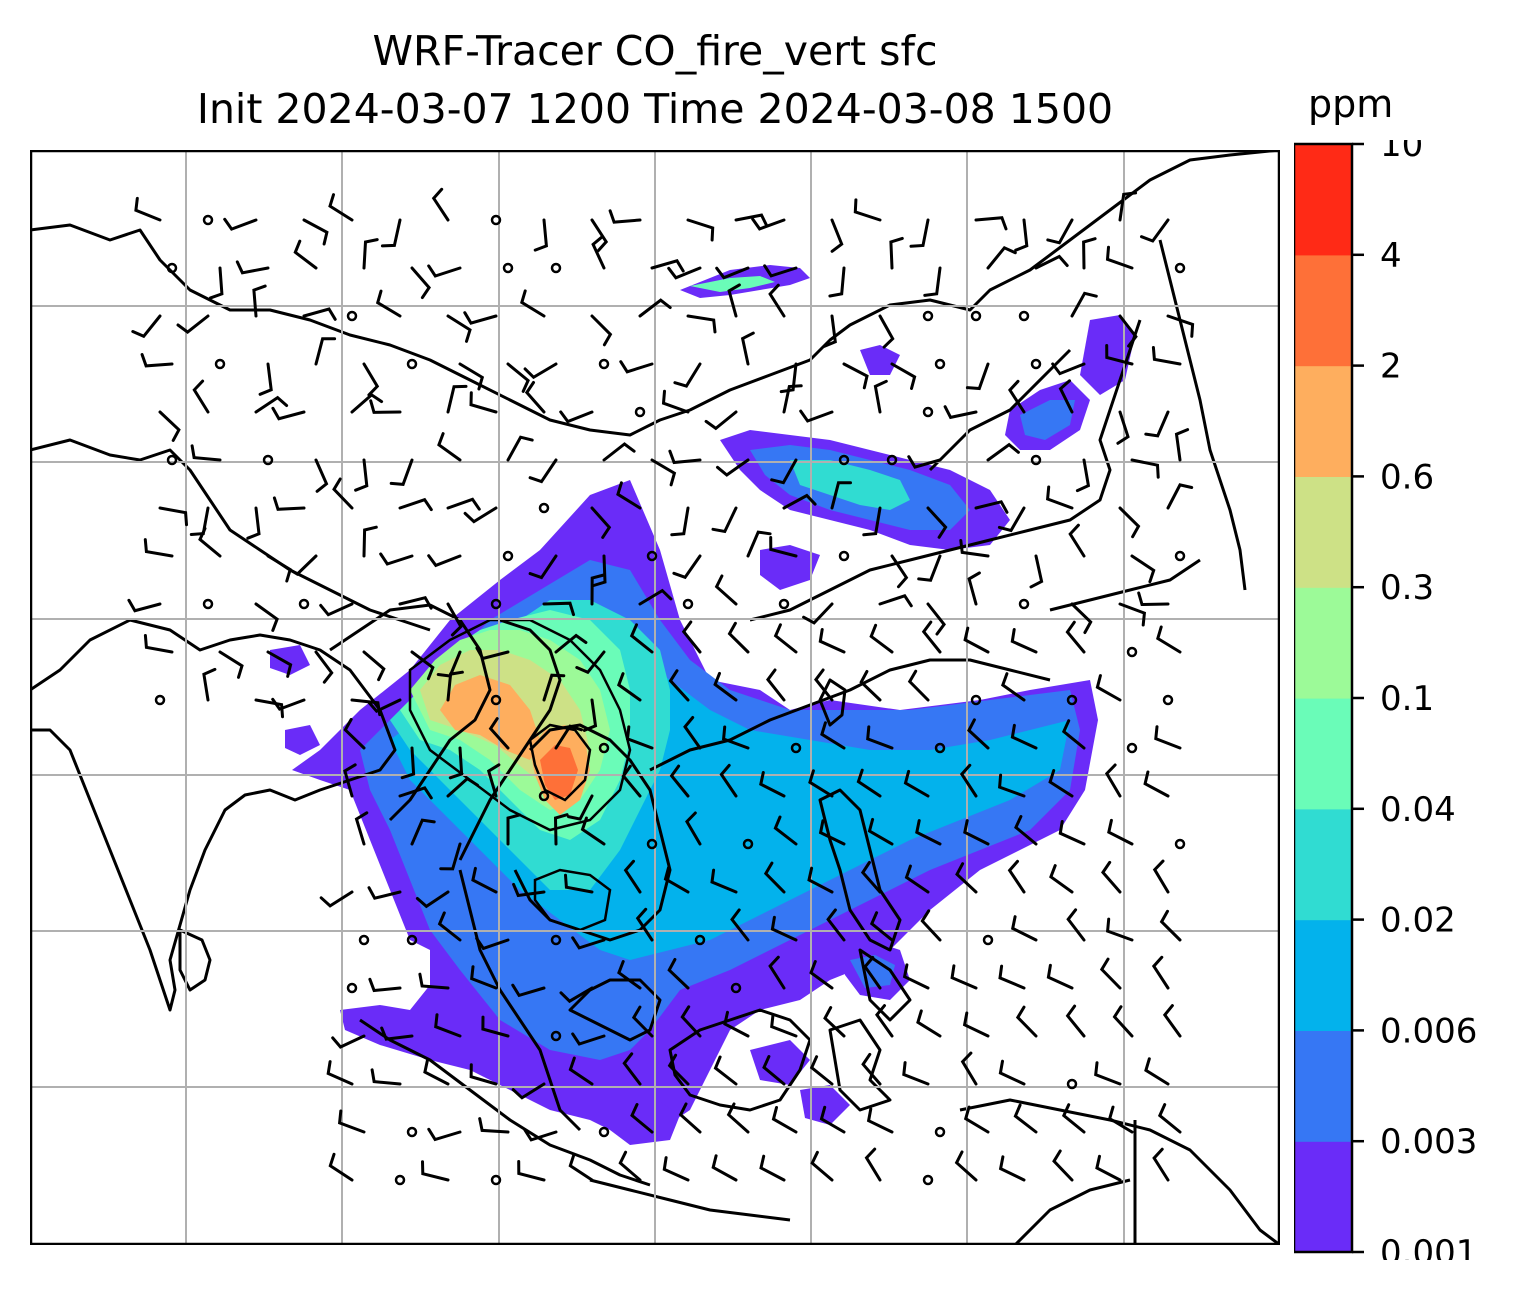 The image size is (1528, 1306). Describe the element at coordinates (1391, 367) in the screenshot. I see `colorbar-tick-label: 2` at that location.